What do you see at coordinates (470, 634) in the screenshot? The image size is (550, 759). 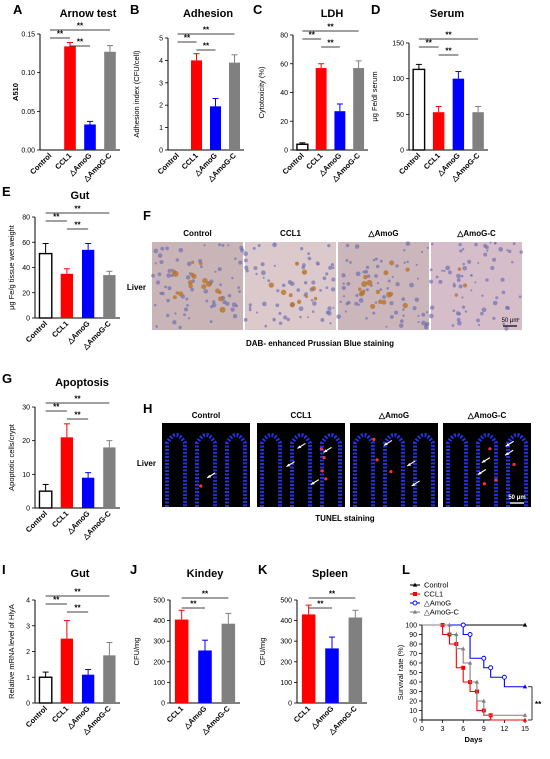 I see `survival-marker` at bounding box center [470, 634].